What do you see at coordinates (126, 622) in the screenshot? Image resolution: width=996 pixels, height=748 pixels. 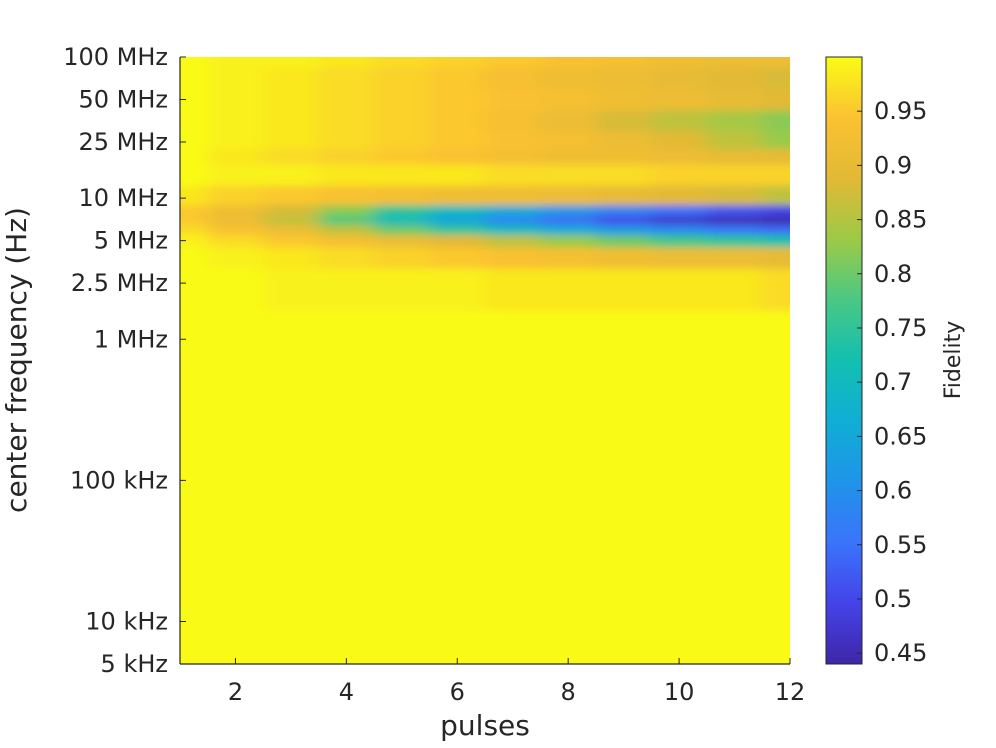 I see `y-tick-label: 10 kHz` at bounding box center [126, 622].